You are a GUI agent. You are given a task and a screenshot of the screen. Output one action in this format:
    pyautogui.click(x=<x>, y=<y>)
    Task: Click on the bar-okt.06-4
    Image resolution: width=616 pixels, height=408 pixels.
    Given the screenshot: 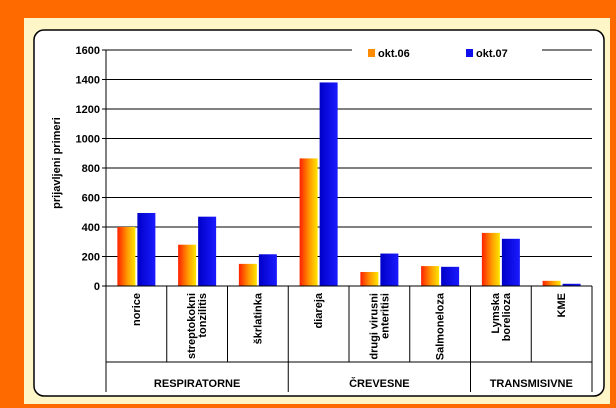 What is the action you would take?
    pyautogui.click(x=308, y=222)
    